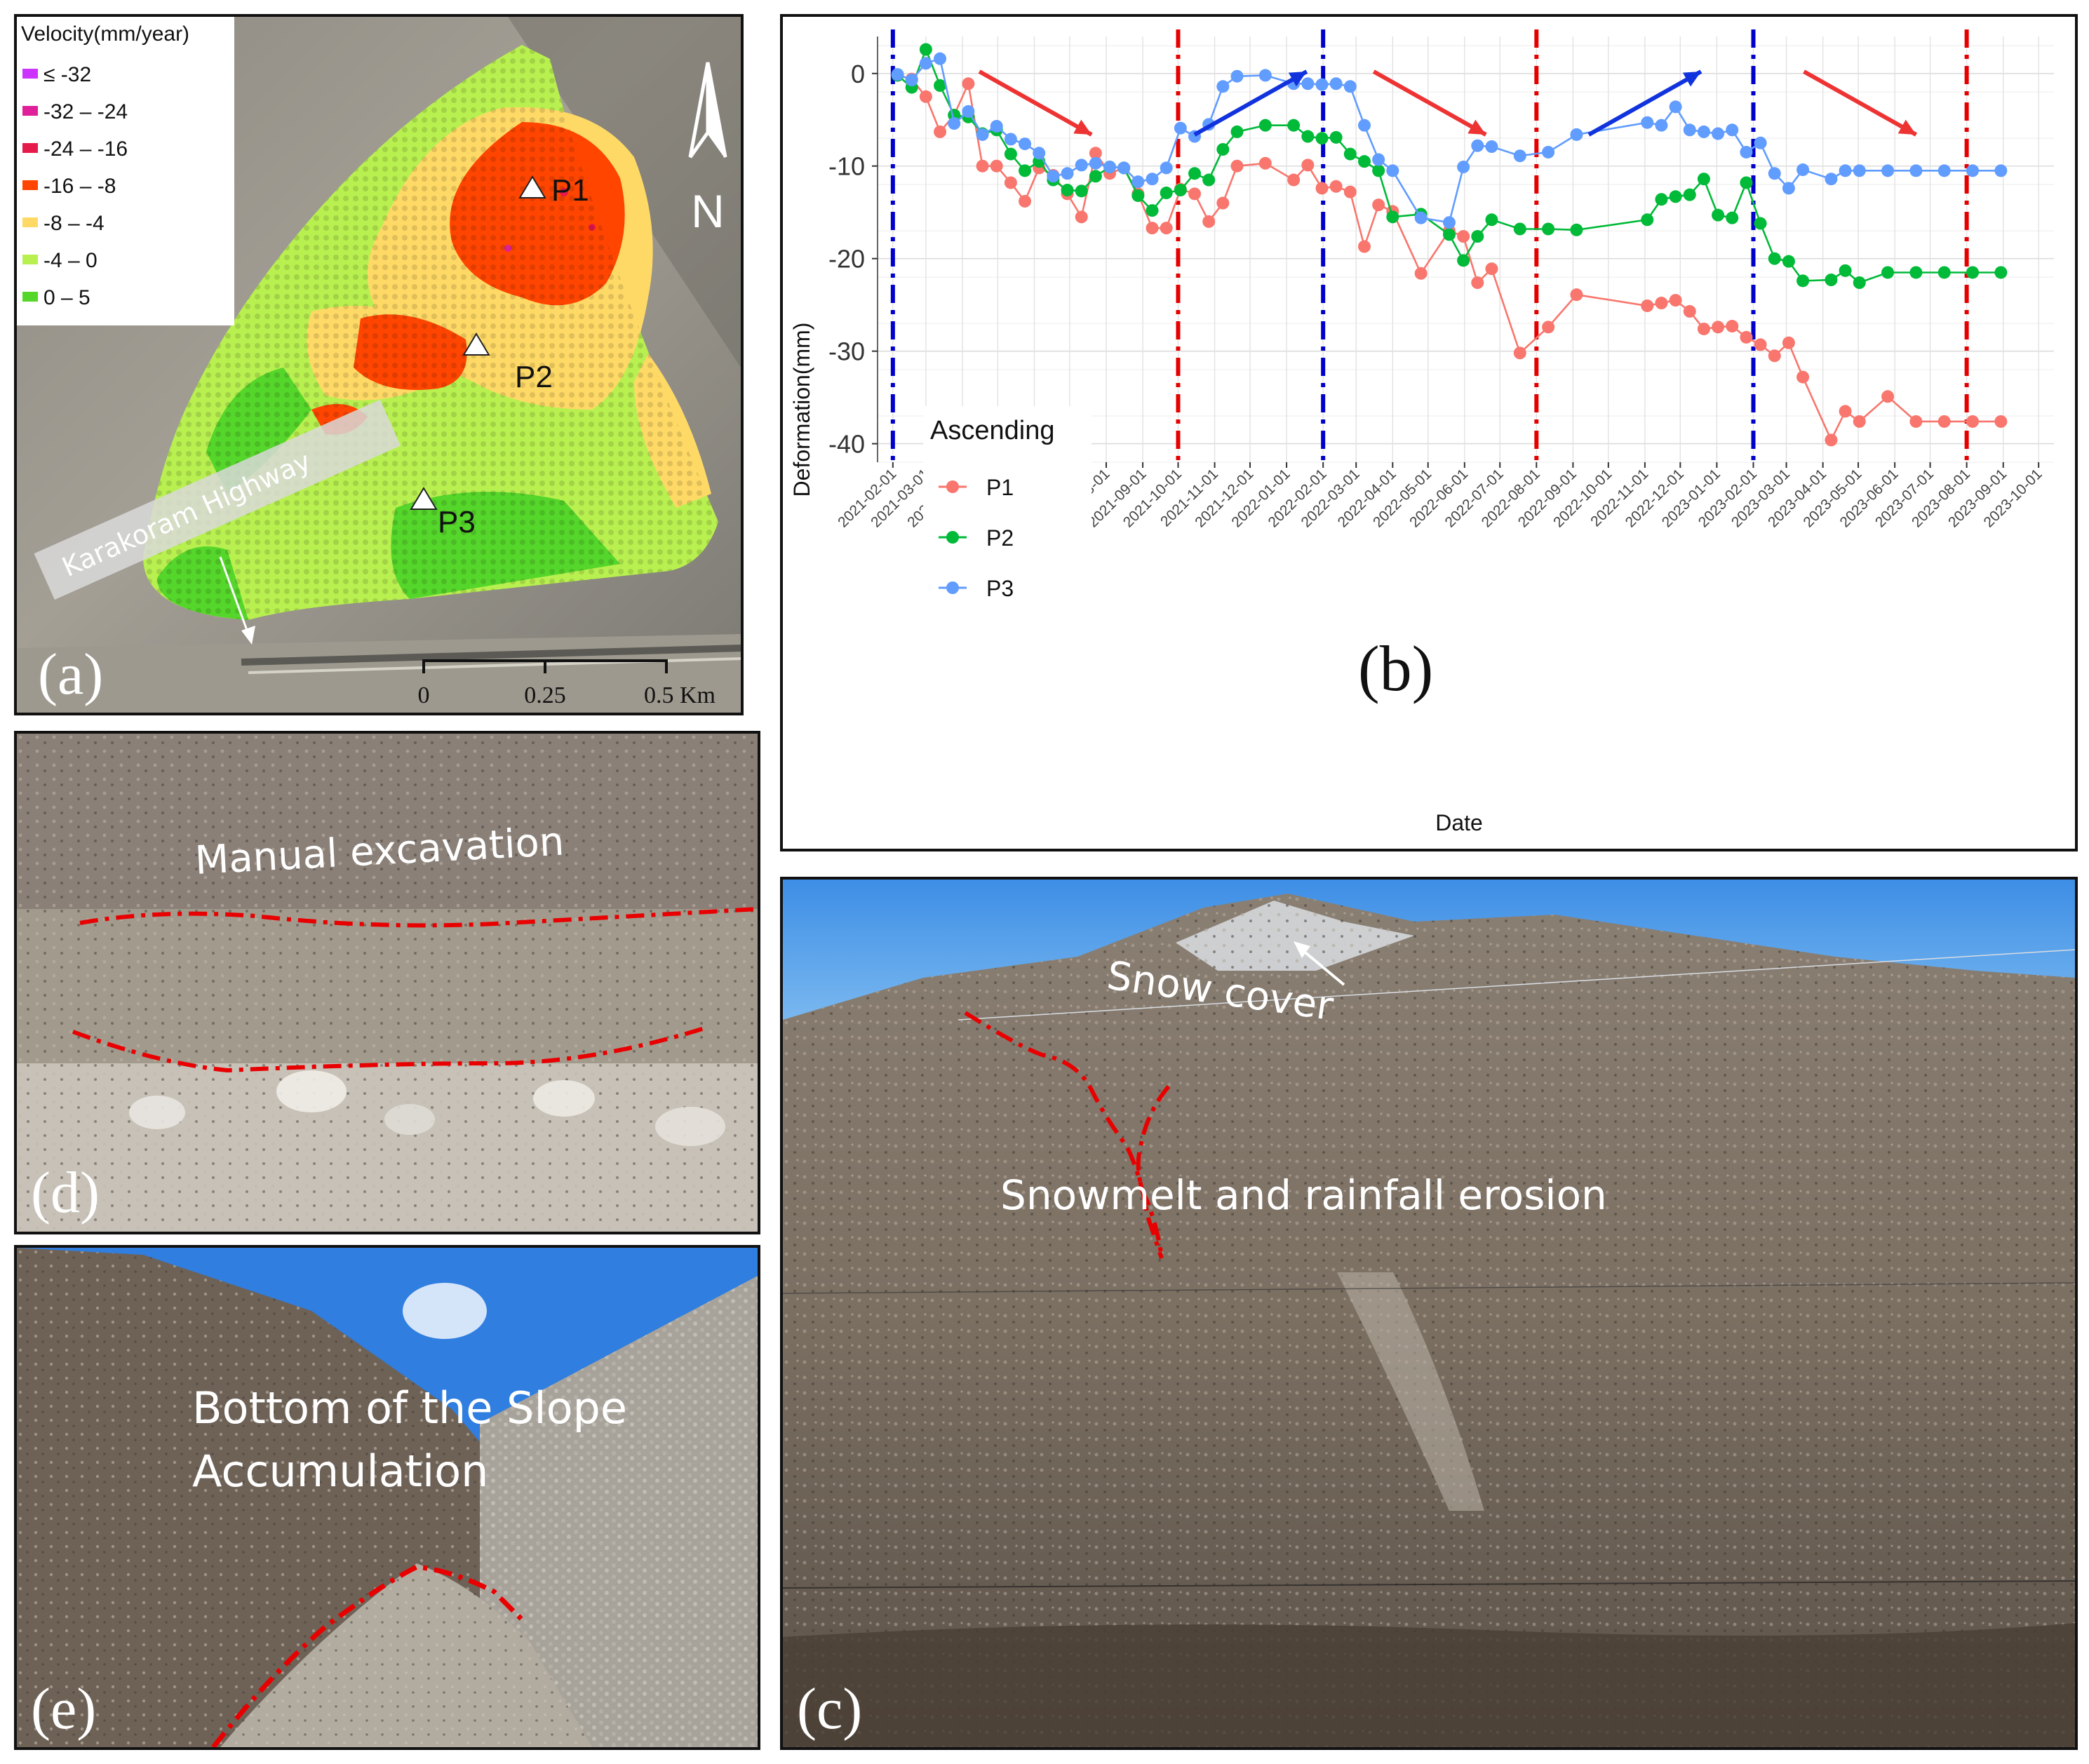  Describe the element at coordinates (846, 259) in the screenshot. I see `y-tick-label: -20` at that location.